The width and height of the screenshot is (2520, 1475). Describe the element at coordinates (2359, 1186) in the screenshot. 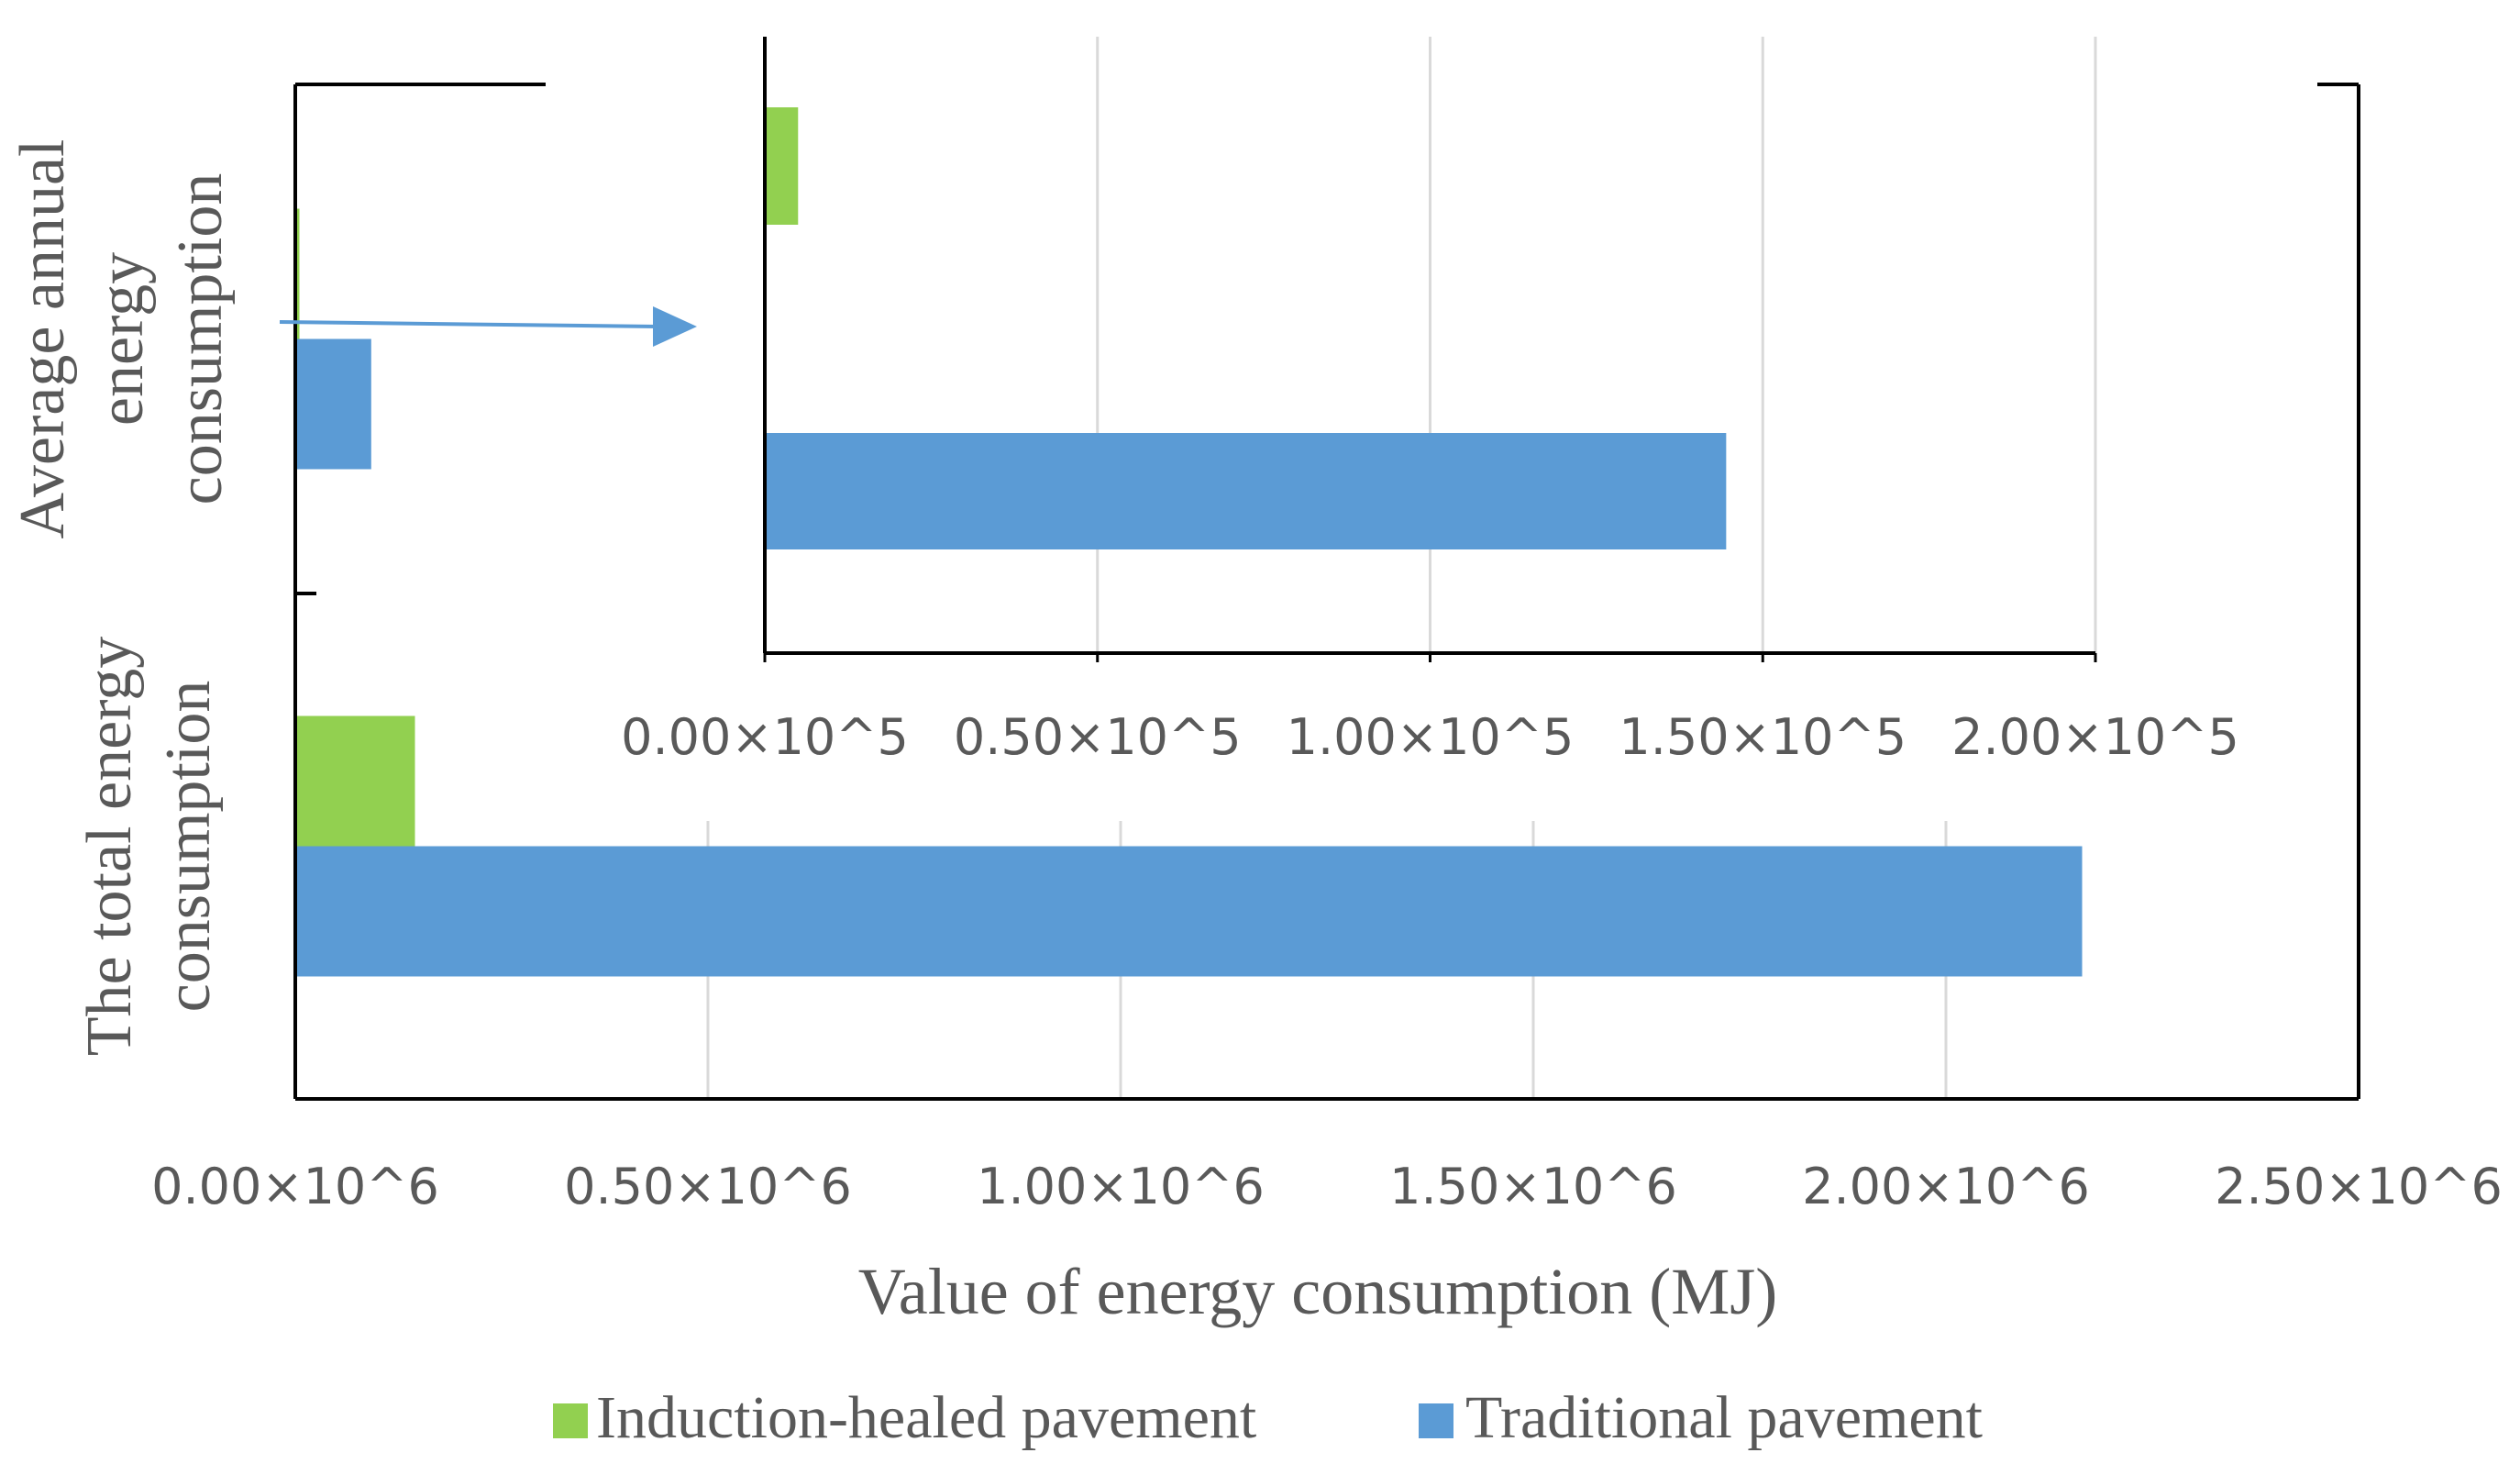

I see `main-x-tick-label: 2.50×10^6` at that location.